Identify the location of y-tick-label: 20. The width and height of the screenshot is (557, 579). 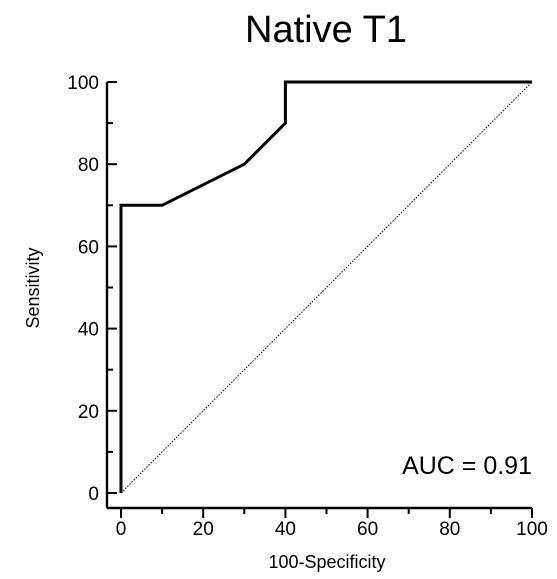
(88, 412).